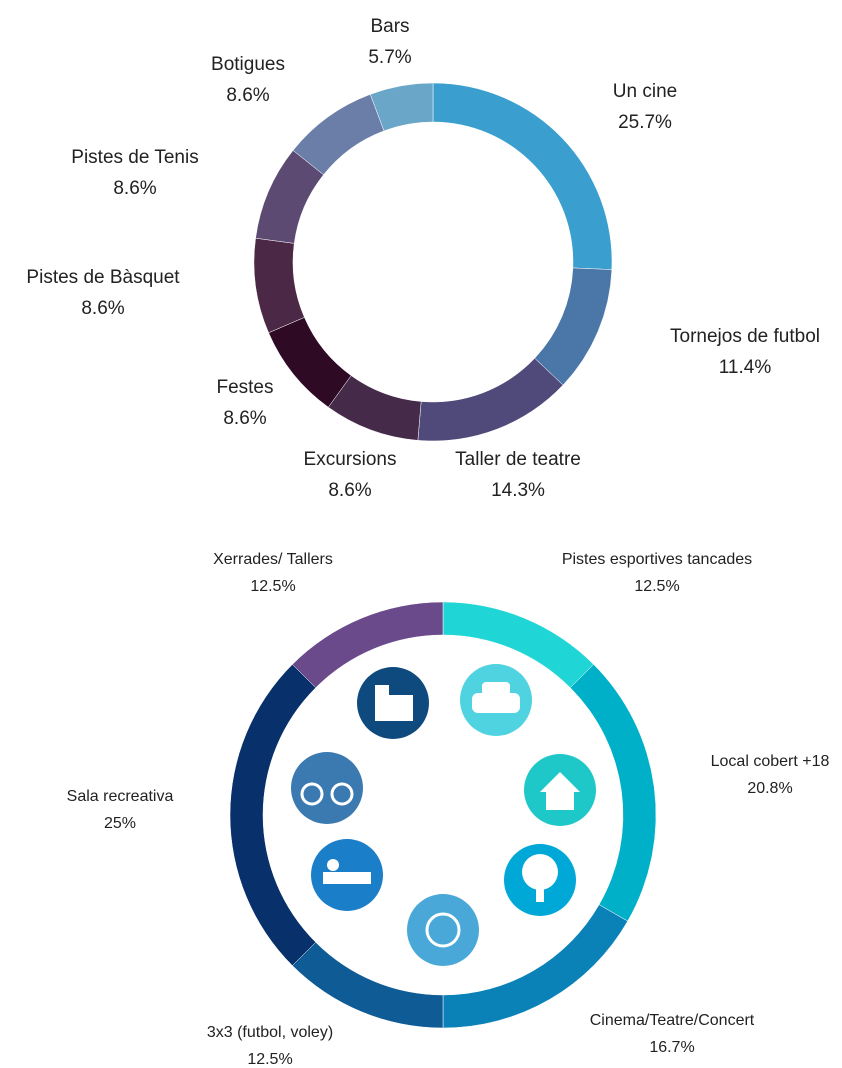 The width and height of the screenshot is (842, 1068). I want to click on slice-label: Pistes esportives tancades, so click(657, 559).